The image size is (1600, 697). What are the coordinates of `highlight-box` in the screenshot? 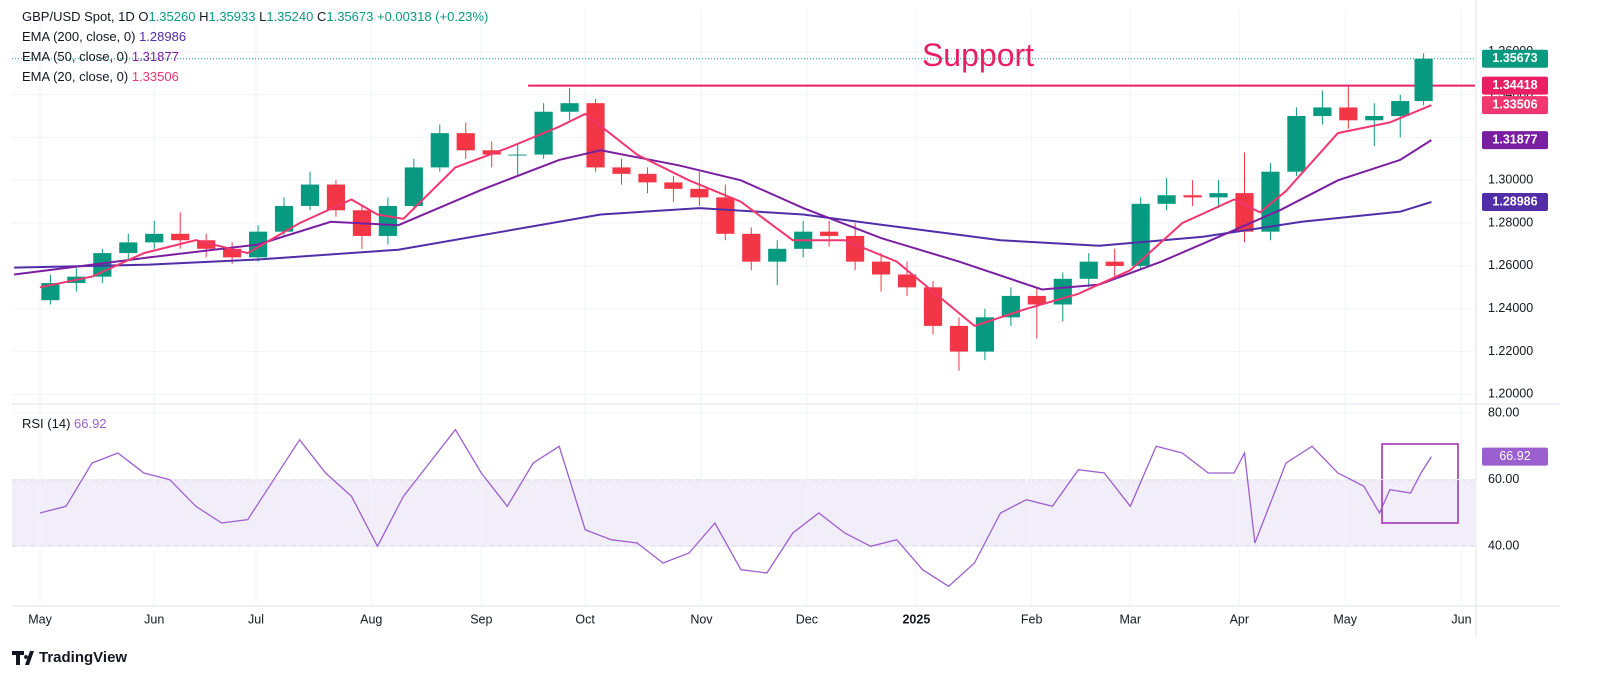 It's located at (1420, 483).